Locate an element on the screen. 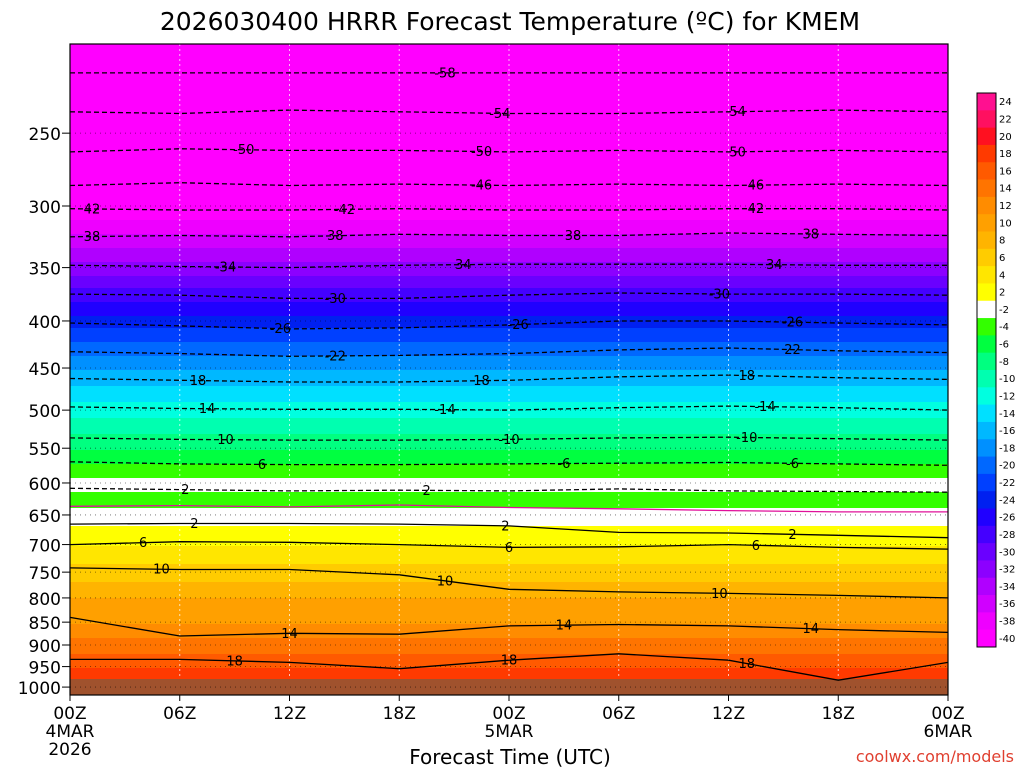  colorbar-label: 2 is located at coordinates (1002, 293).